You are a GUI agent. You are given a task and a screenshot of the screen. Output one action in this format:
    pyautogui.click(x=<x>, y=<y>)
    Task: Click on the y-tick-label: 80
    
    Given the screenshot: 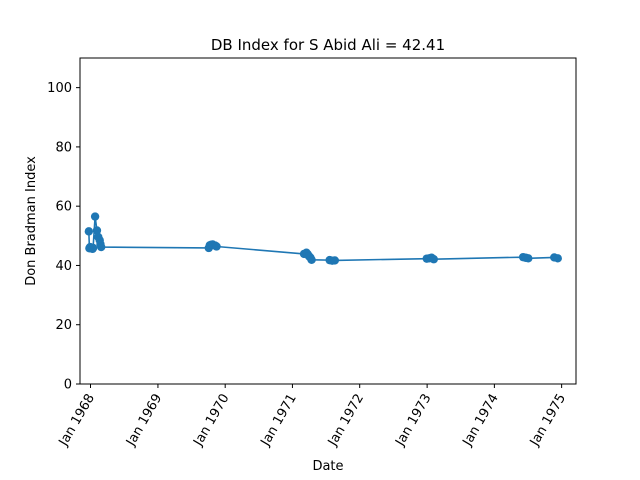 What is the action you would take?
    pyautogui.click(x=63, y=147)
    